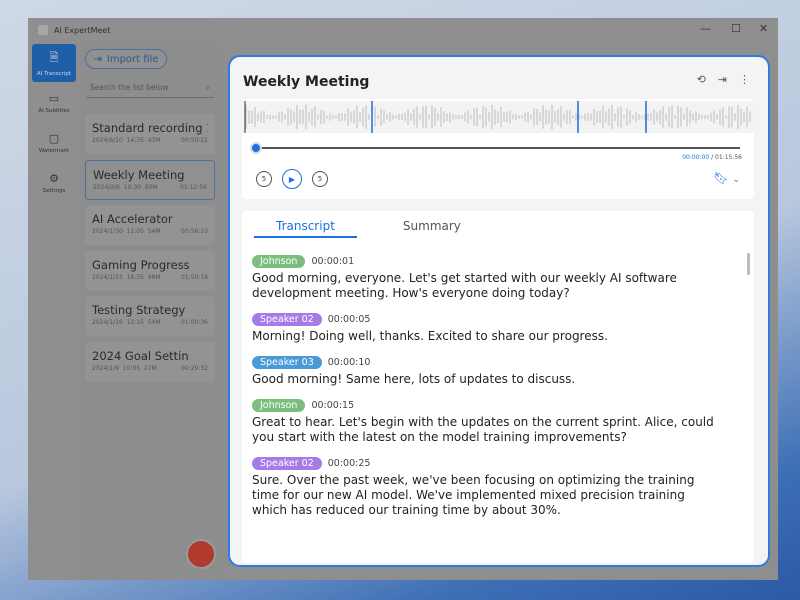  Describe the element at coordinates (107, 322) in the screenshot. I see `recording-date: 2024/1/16` at that location.